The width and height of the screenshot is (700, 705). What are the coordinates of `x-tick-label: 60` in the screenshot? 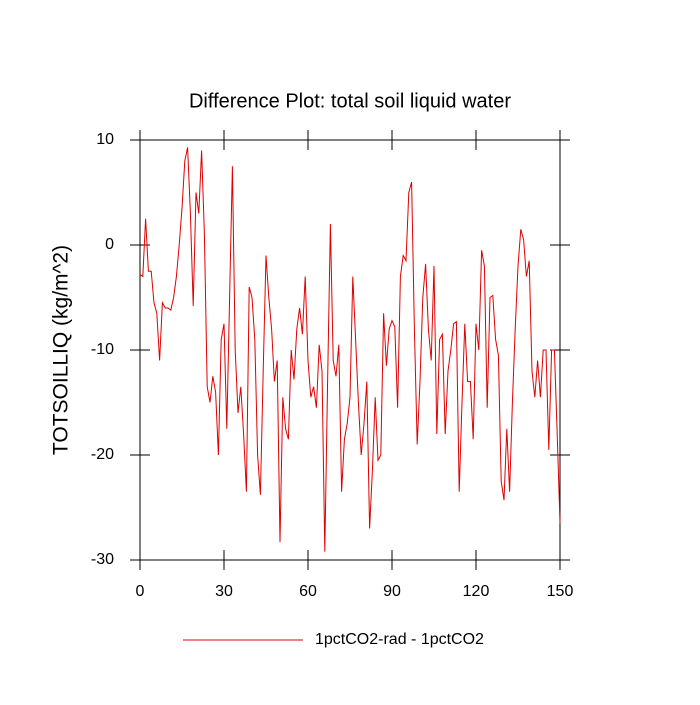 It's located at (308, 591).